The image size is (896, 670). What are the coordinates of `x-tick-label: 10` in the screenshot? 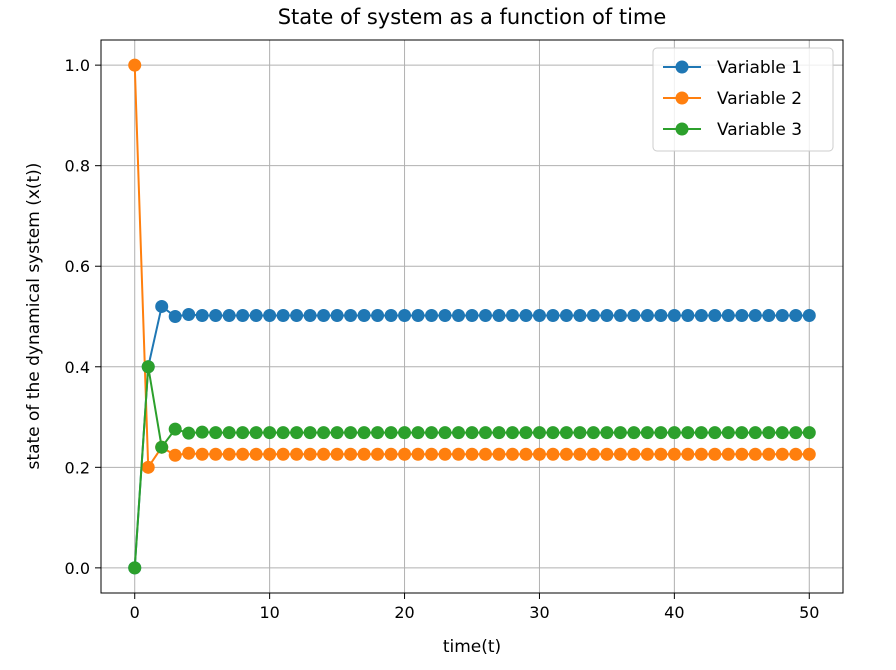 It's located at (269, 612).